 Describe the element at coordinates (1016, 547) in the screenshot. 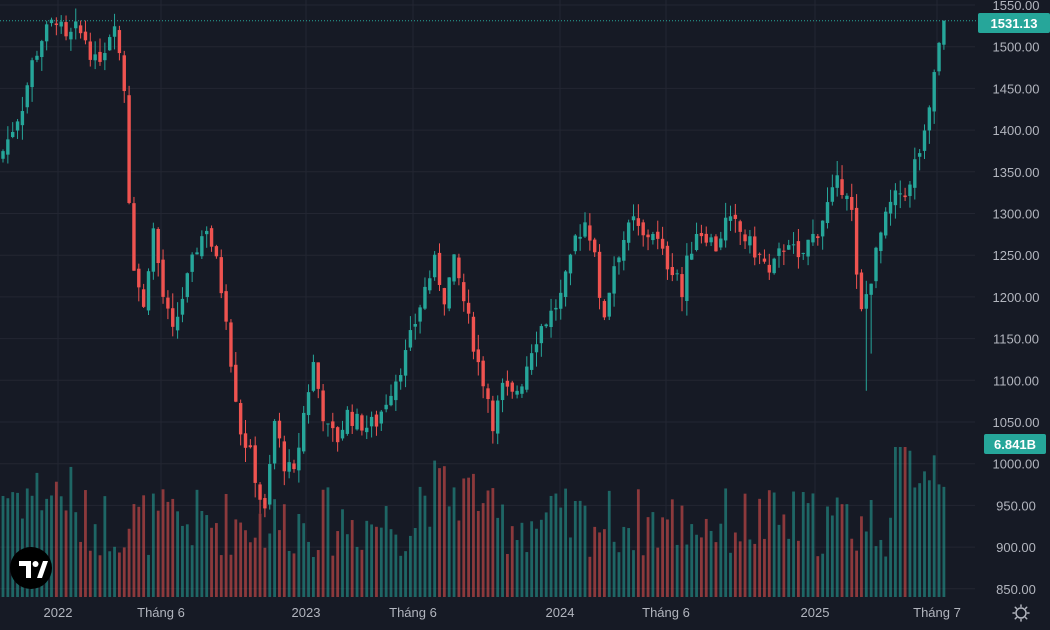

I see `y-tick-label: 900.00` at that location.